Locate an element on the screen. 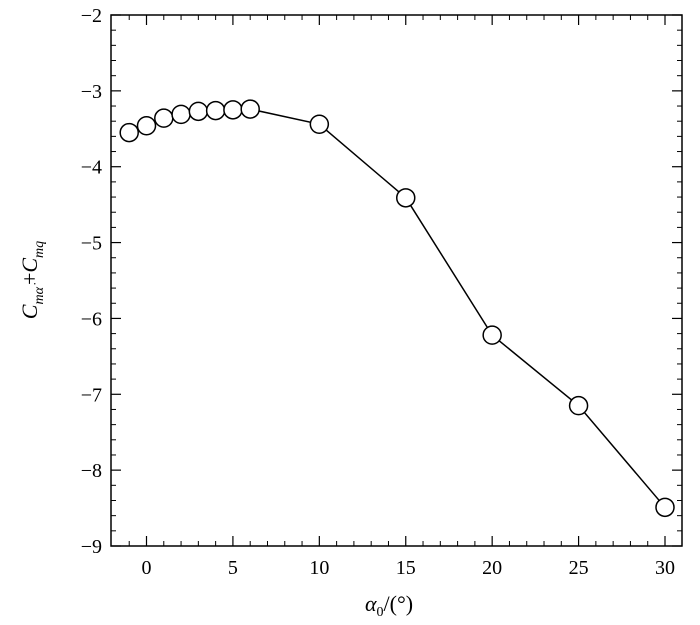  y-axis-term1: C is located at coordinates (29, 311).